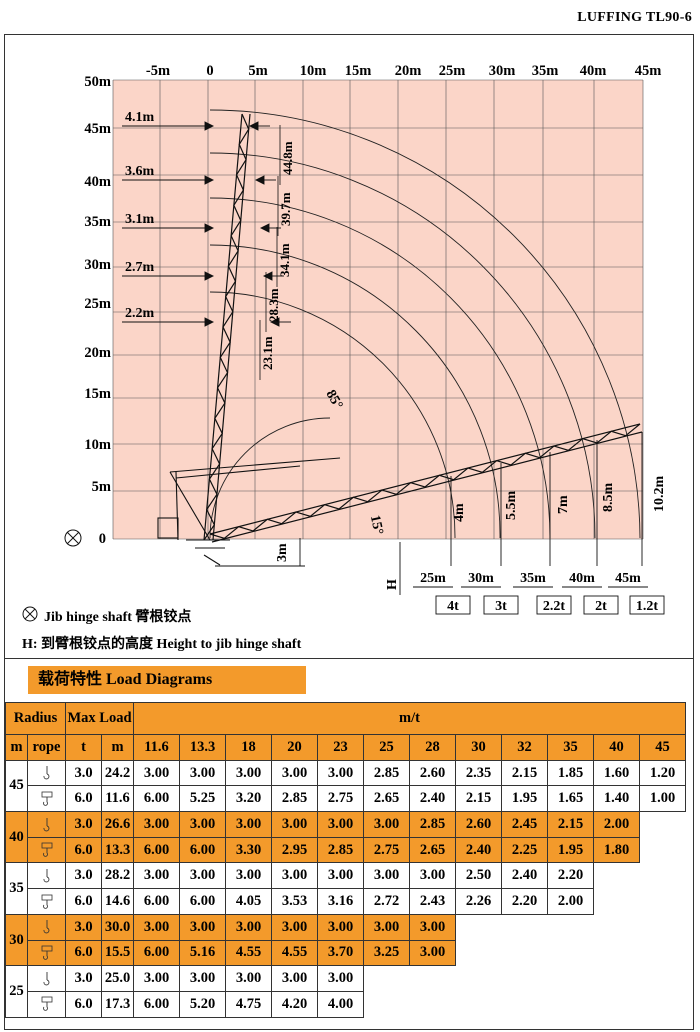 This screenshot has width=700, height=1032. I want to click on load-diagram-heading: 载荷特性 Load Diagrams, so click(167, 680).